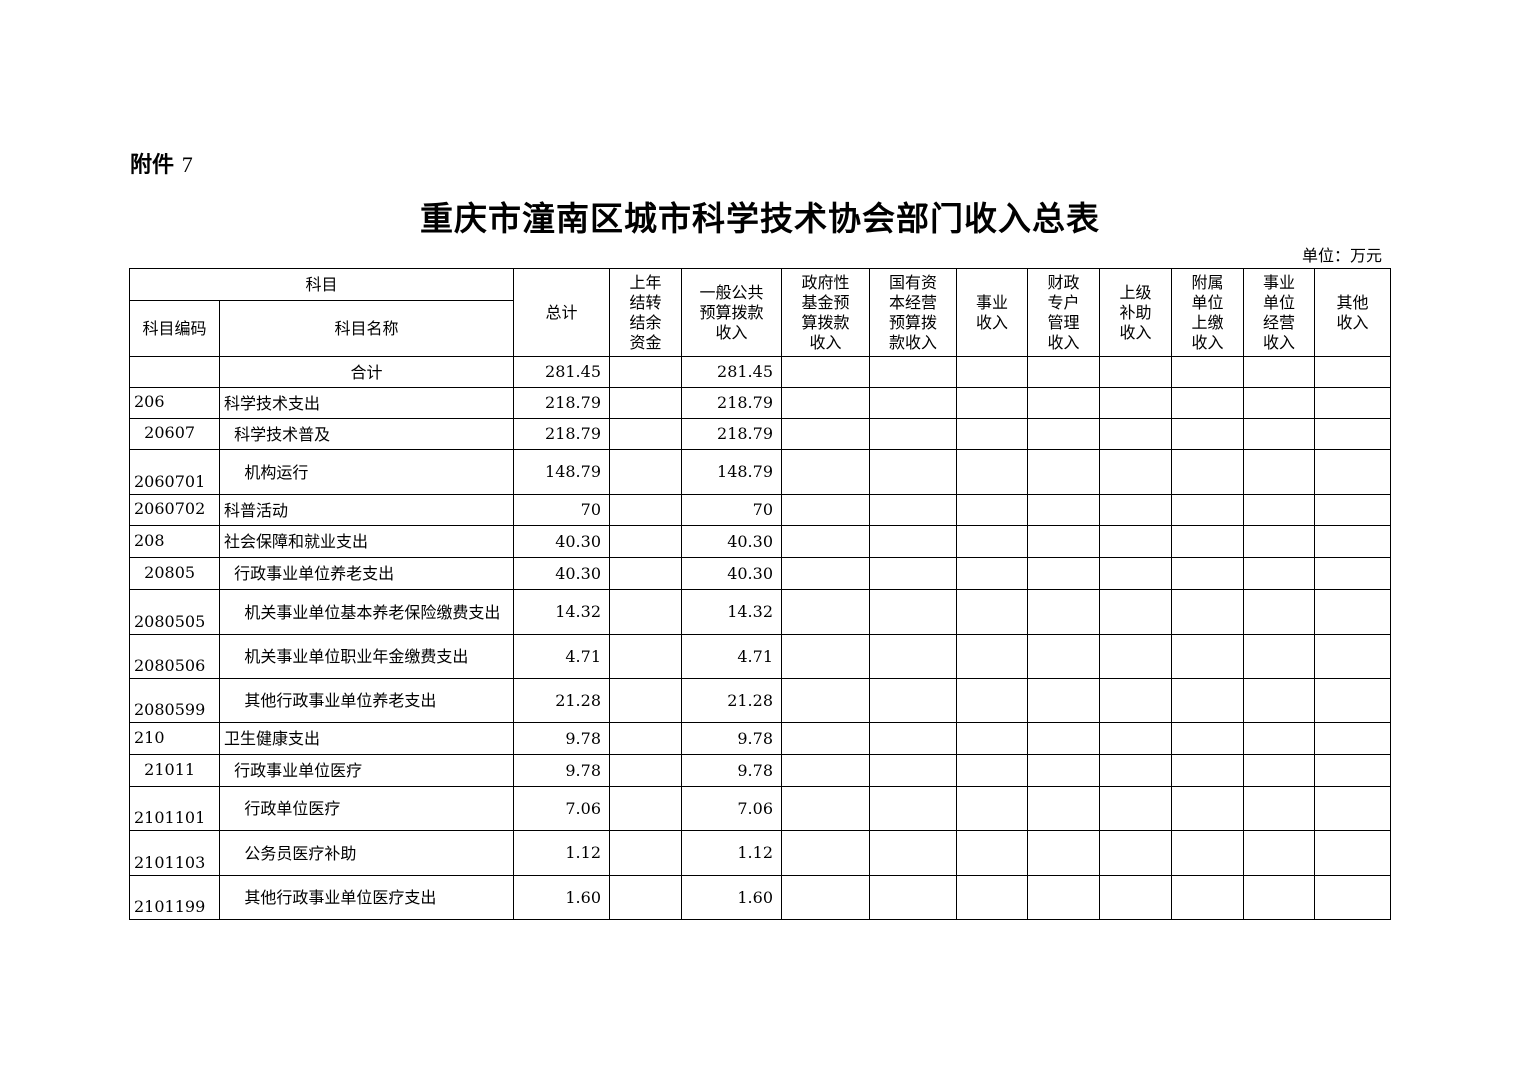 This screenshot has height=1074, width=1520. What do you see at coordinates (731, 700) in the screenshot?
I see `cell-general: 21.28` at bounding box center [731, 700].